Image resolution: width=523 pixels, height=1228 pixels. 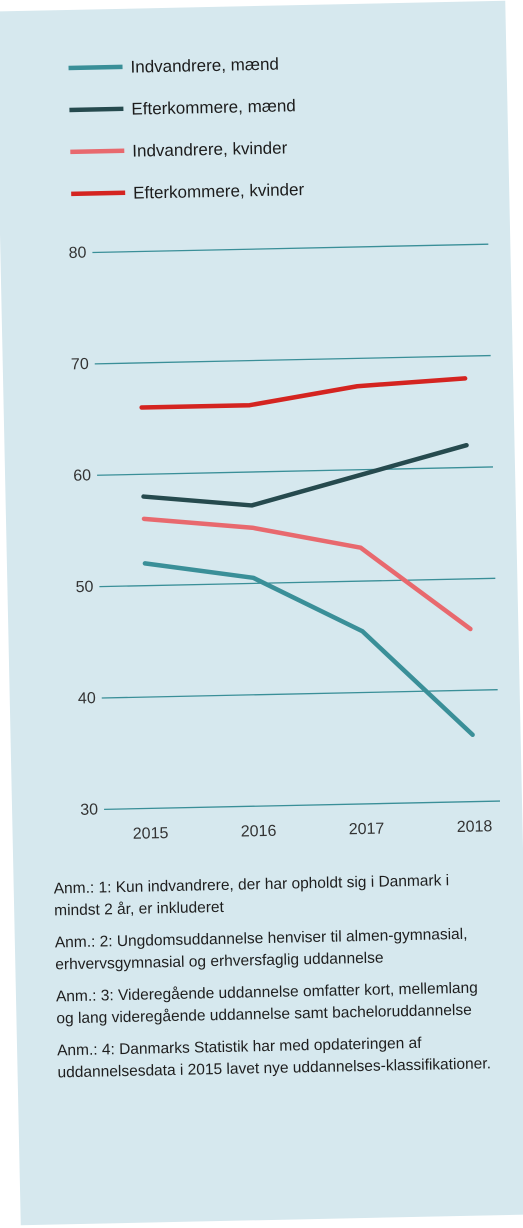 I want to click on y-tick-label: 50, so click(x=84, y=587).